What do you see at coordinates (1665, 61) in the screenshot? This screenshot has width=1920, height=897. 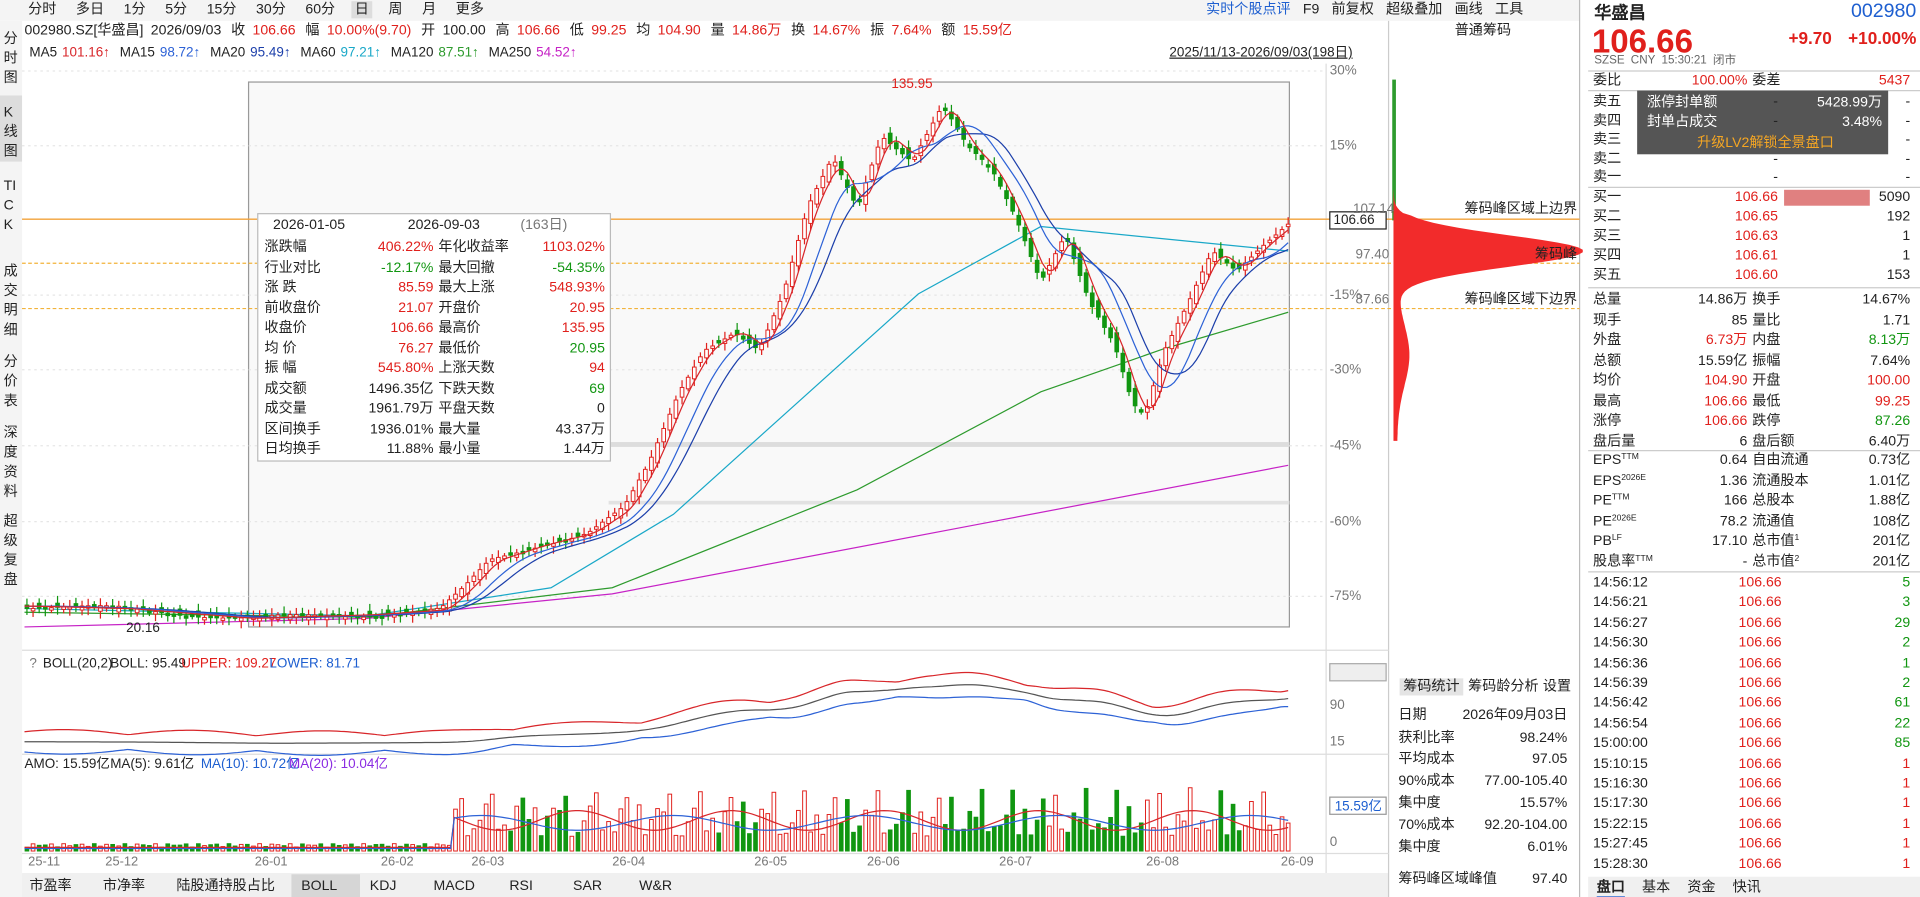 I see `status-row: SZSE CNY 15:30:21 闭市` at bounding box center [1665, 61].